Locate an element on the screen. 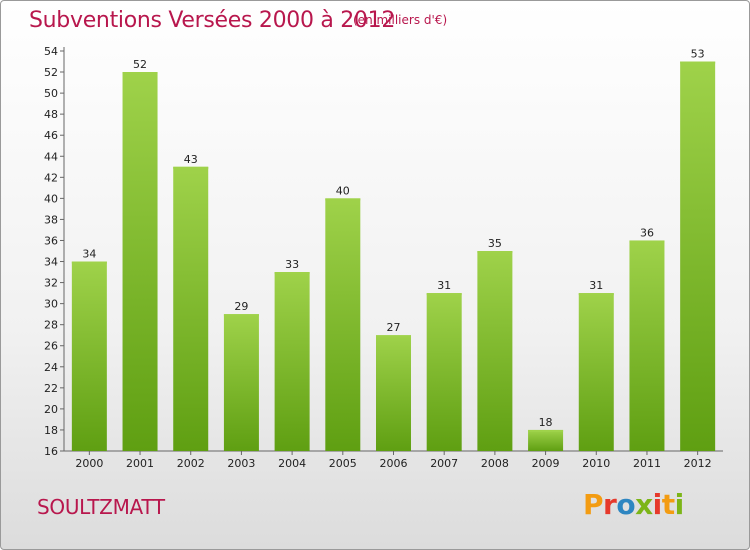 The image size is (750, 550). x-tick-label: 2005 is located at coordinates (343, 463).